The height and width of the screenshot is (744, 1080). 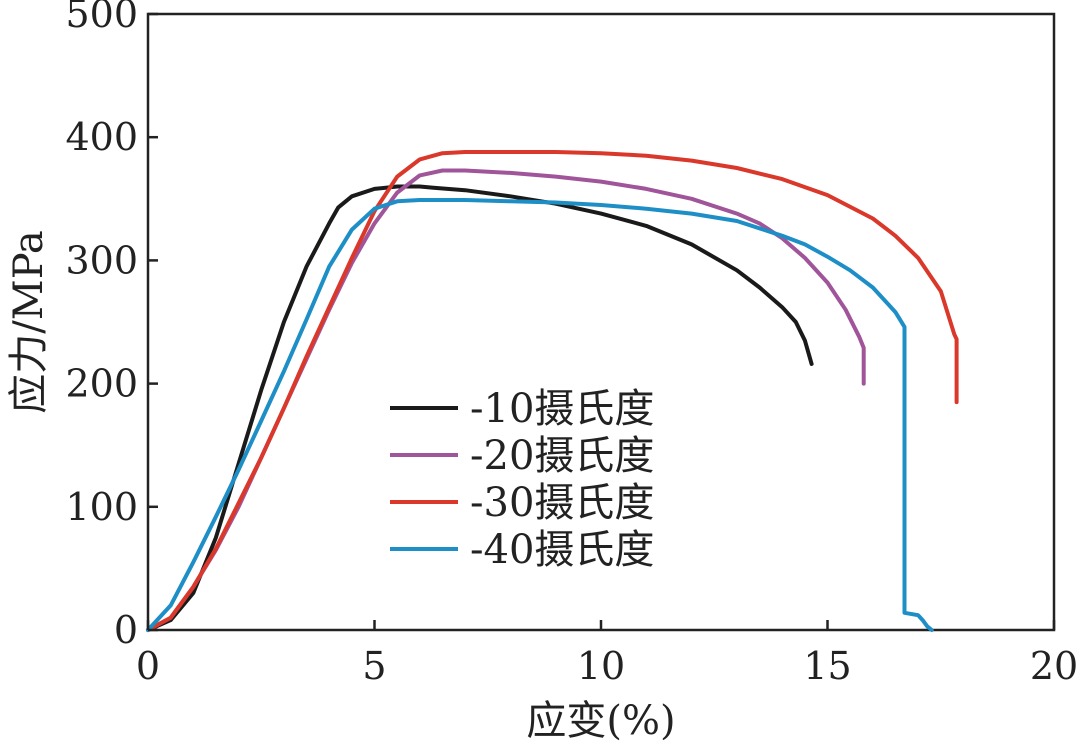 I want to click on x-tick-label: 10, so click(x=601, y=666).